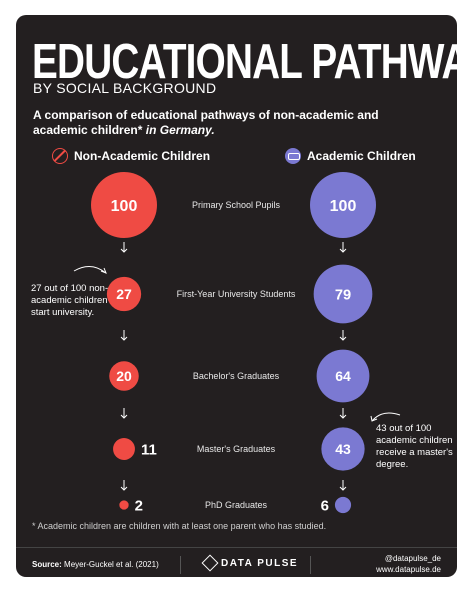 The image size is (474, 592). I want to click on non-academic-value-label: 100, so click(124, 206).